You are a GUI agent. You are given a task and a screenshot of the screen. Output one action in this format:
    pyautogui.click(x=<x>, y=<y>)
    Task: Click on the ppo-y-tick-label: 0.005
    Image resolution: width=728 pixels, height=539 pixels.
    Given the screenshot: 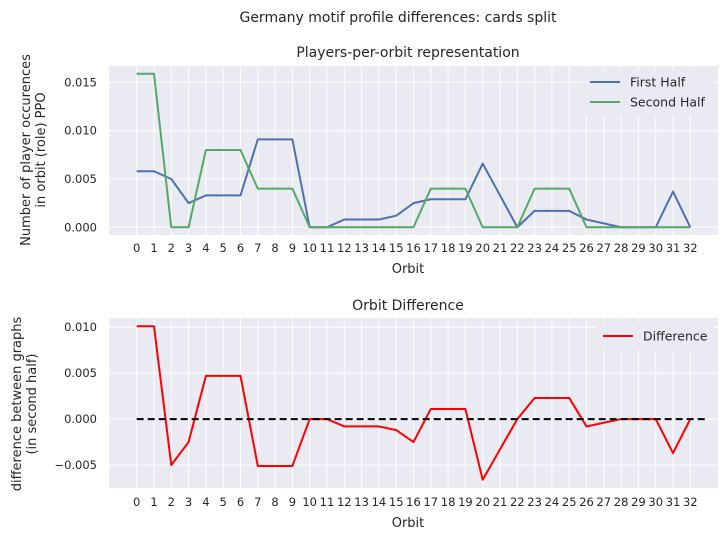 What is the action you would take?
    pyautogui.click(x=80, y=179)
    